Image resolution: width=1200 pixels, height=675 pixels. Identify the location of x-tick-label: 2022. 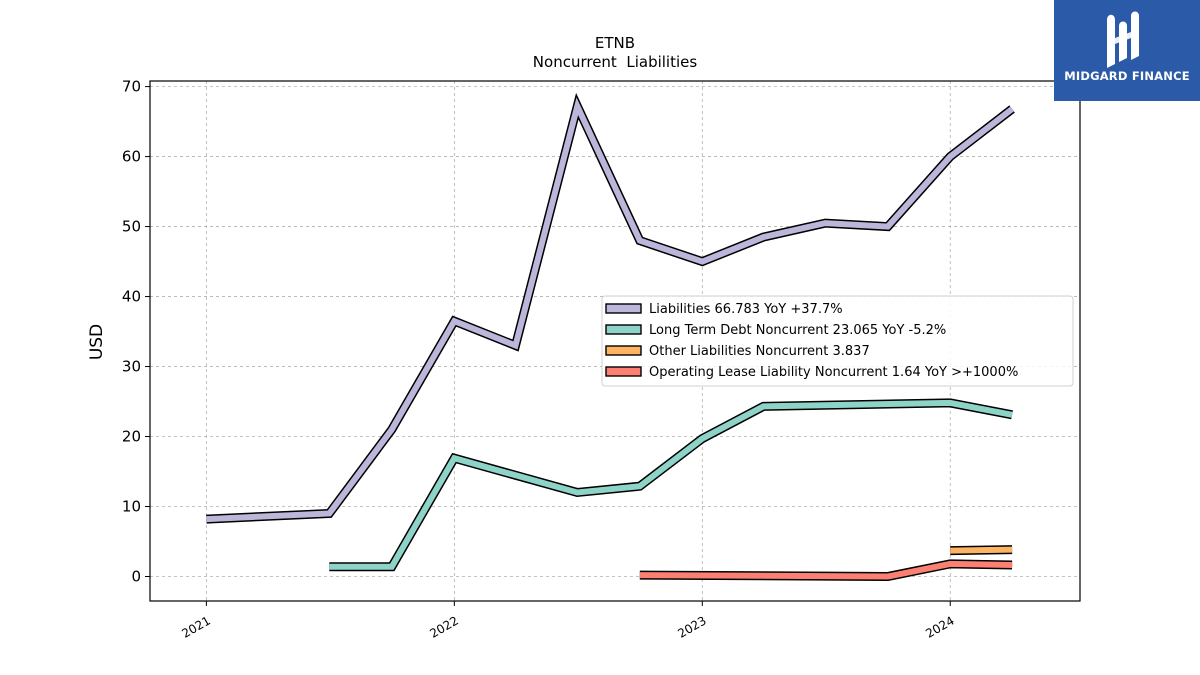
(443, 626).